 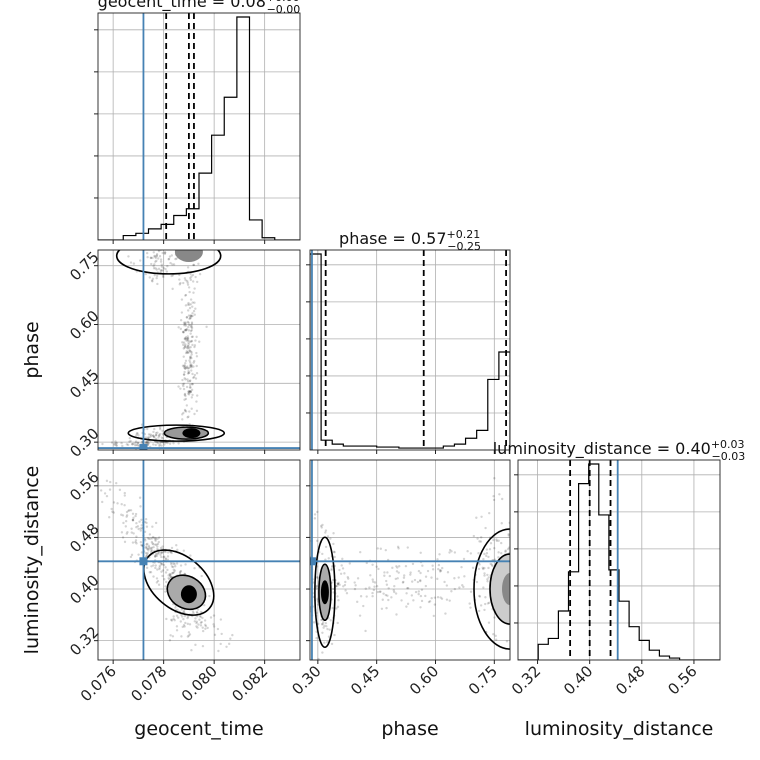 I want to click on x-axis-label-luminosity_distance: luminosity_distance, so click(x=619, y=729).